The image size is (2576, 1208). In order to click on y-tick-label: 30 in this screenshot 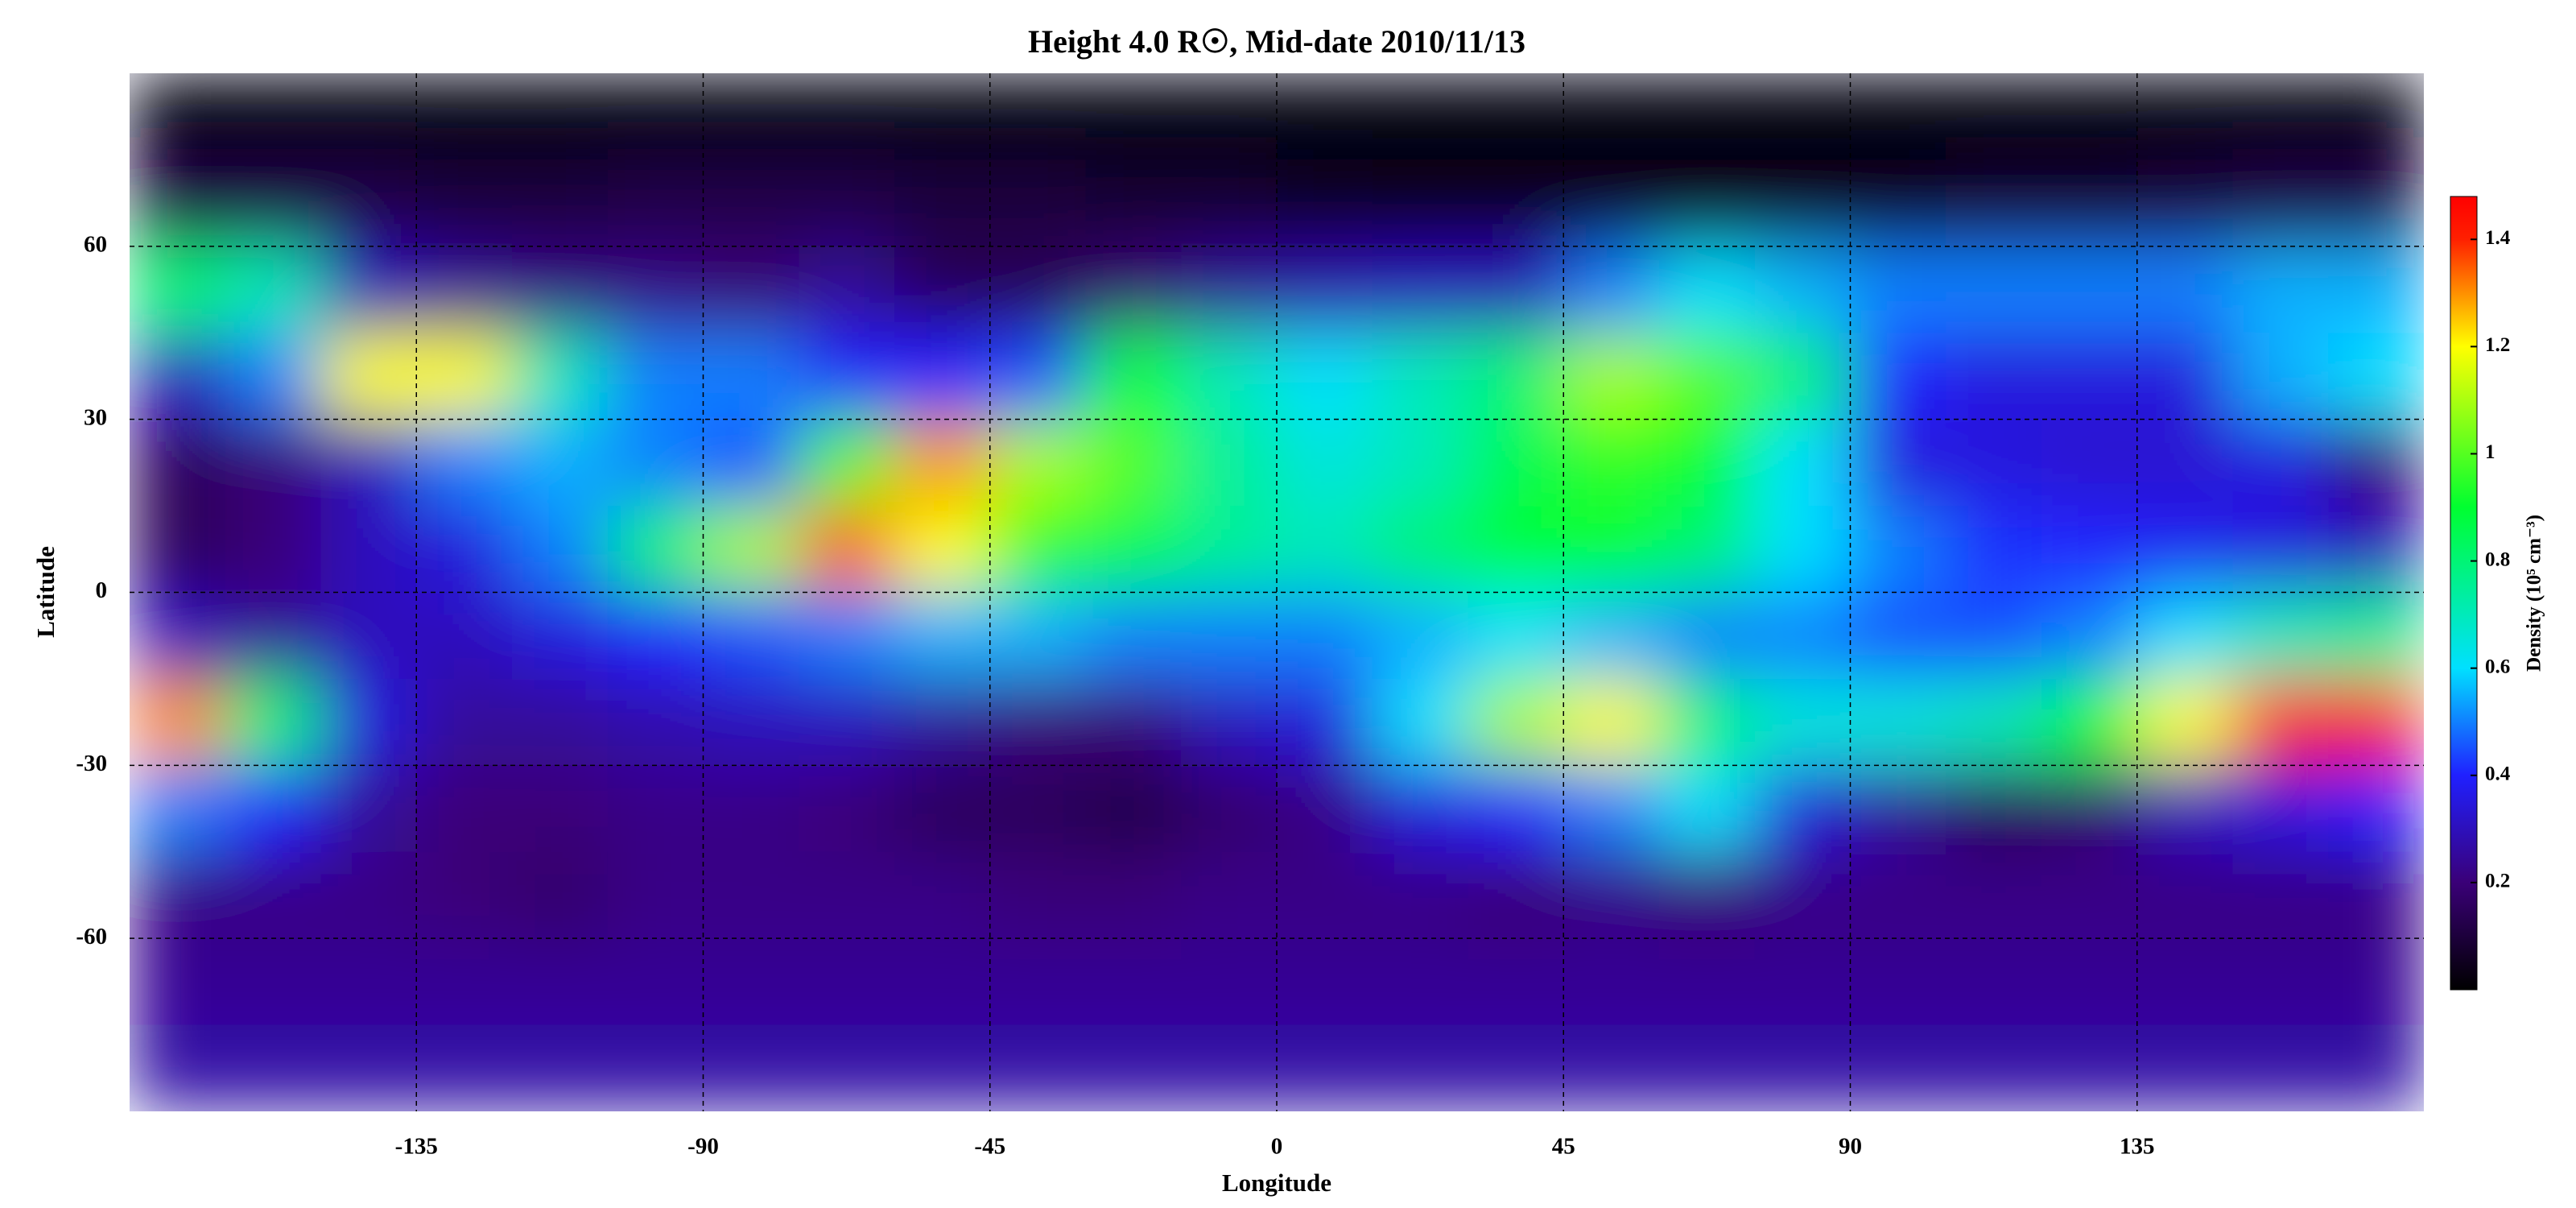, I will do `click(95, 417)`.